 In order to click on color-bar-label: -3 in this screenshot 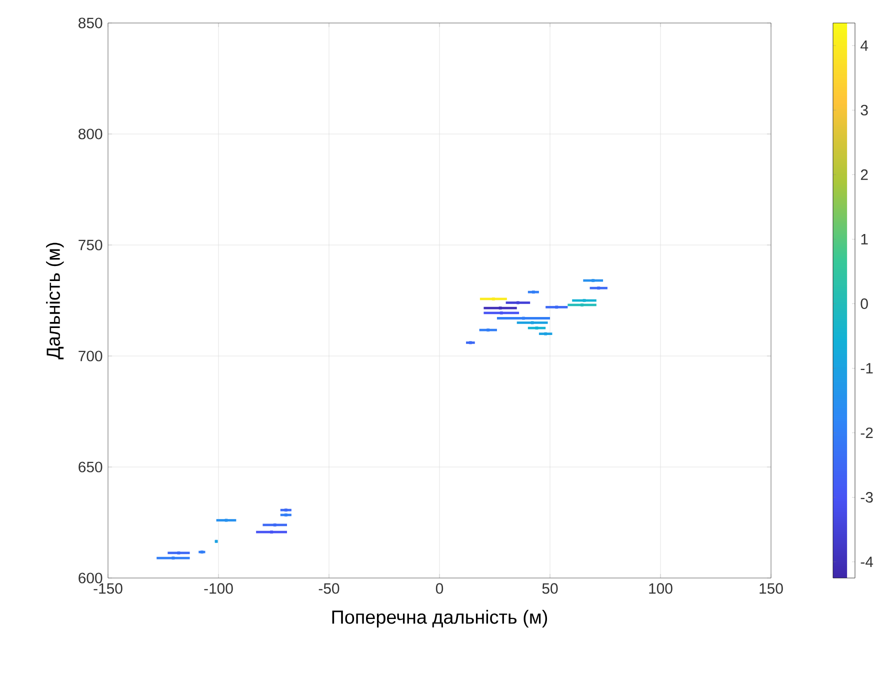, I will do `click(866, 497)`.